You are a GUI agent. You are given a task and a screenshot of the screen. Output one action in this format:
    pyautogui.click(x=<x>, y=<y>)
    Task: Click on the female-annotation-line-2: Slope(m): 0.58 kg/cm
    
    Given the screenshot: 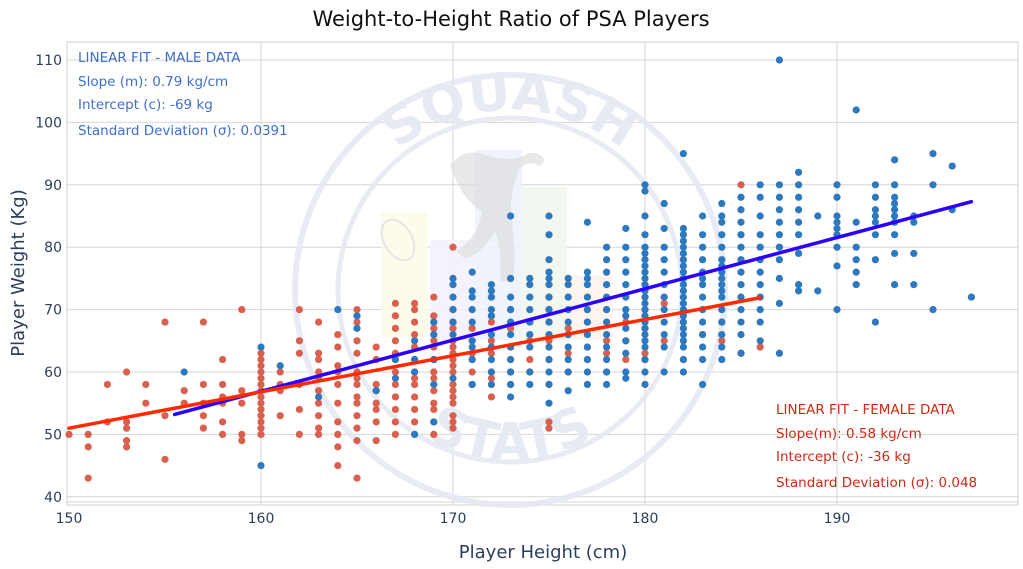 What is the action you would take?
    pyautogui.click(x=849, y=434)
    